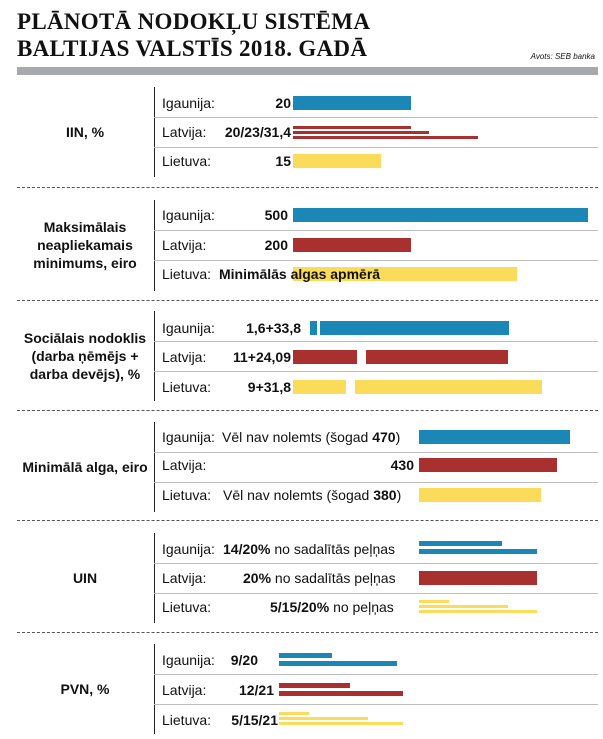 The height and width of the screenshot is (739, 603). I want to click on bar-soc-lv-employee, so click(325, 357).